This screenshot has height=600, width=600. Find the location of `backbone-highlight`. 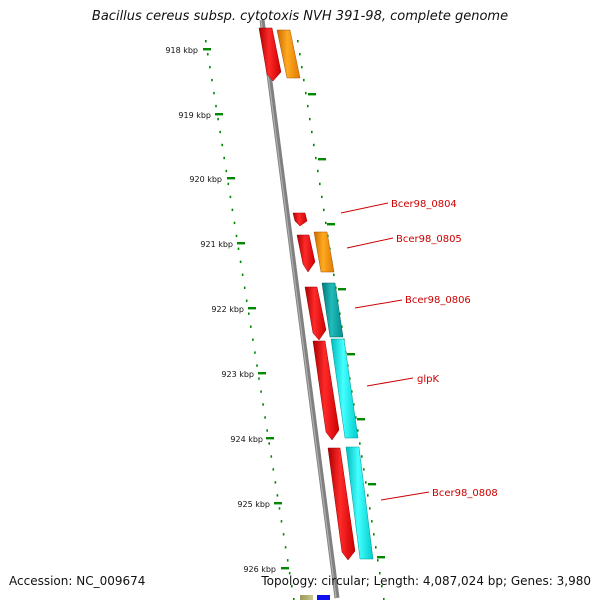

backbone-highlight is located at coordinates (298, 309).